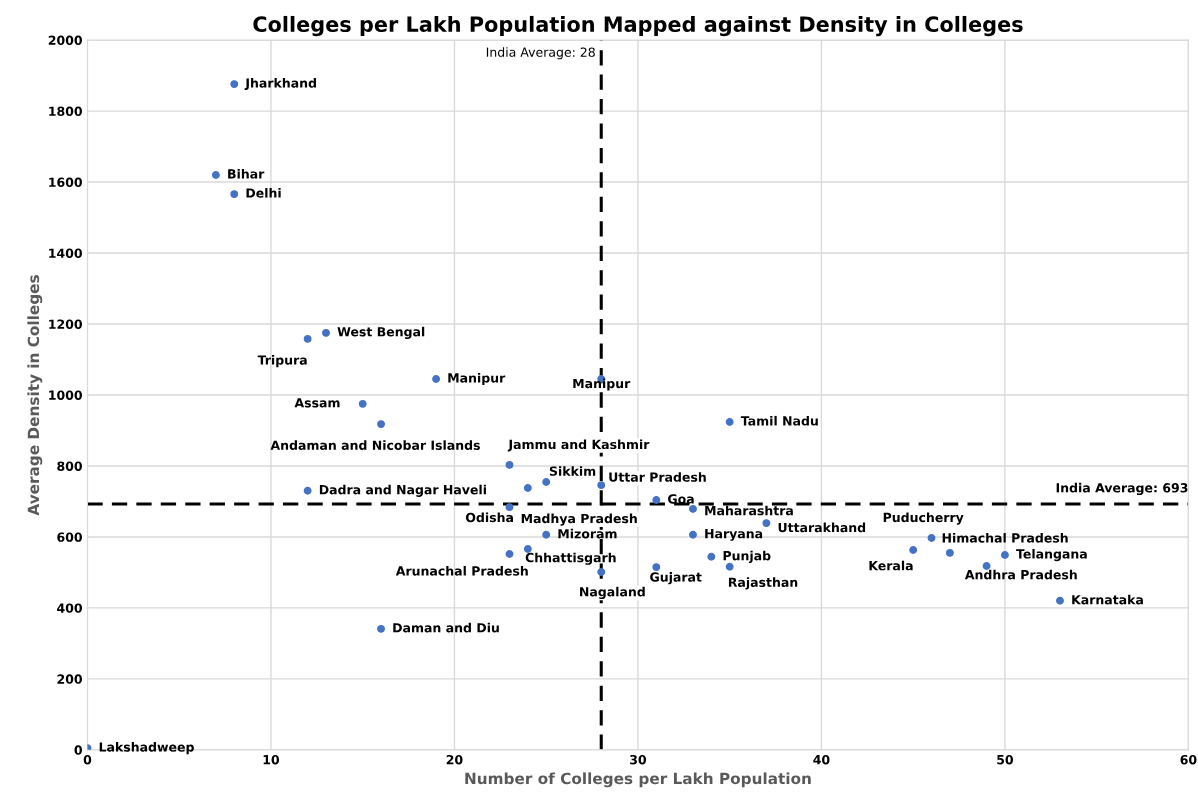 Image resolution: width=1198 pixels, height=802 pixels. I want to click on x-tick-label: 60, so click(1188, 759).